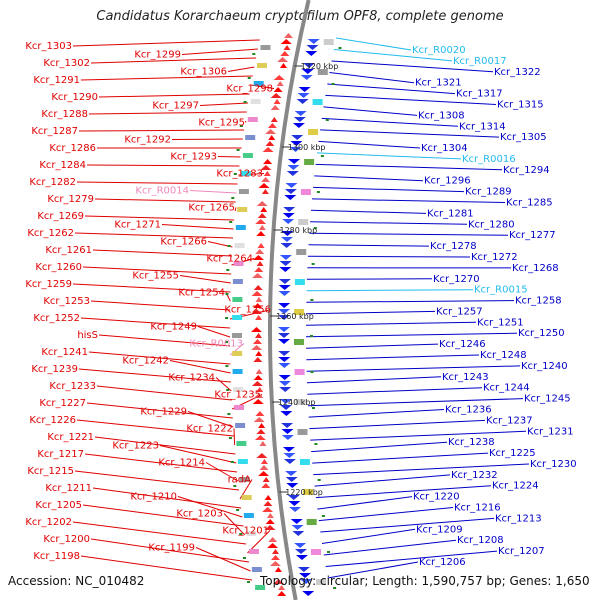 This screenshot has width=600, height=600. Describe the element at coordinates (48, 522) in the screenshot. I see `gene-label-left: Kcr_1202` at that location.